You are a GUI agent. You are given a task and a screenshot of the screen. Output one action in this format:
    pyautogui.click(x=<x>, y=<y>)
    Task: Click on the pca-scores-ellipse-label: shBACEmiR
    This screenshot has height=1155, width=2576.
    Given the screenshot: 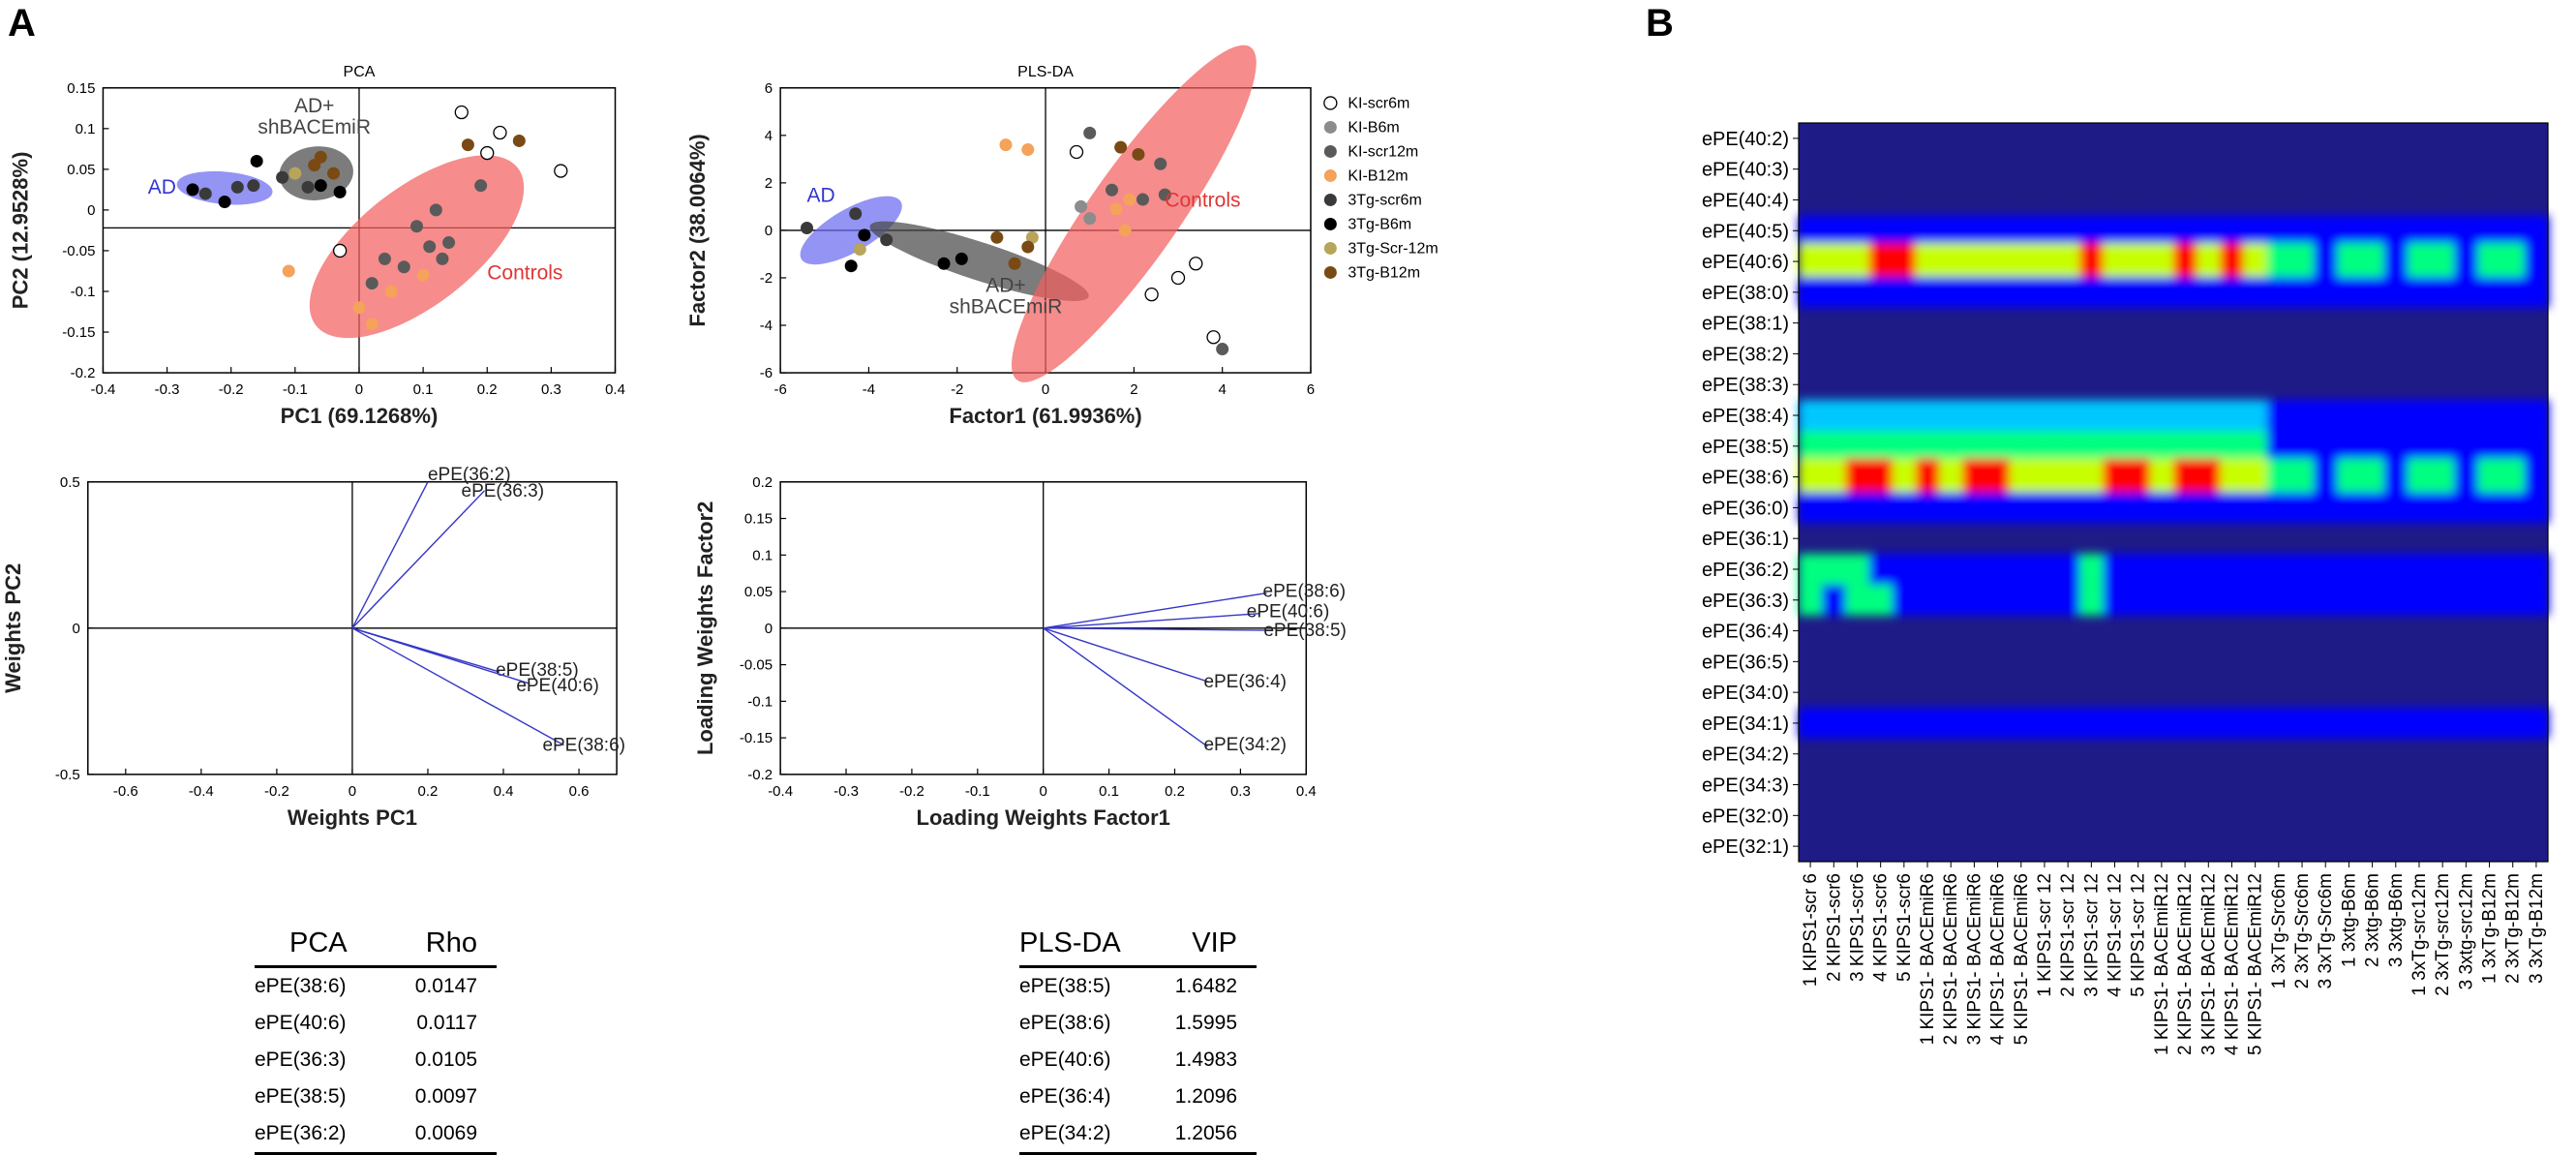 What is the action you would take?
    pyautogui.click(x=314, y=127)
    